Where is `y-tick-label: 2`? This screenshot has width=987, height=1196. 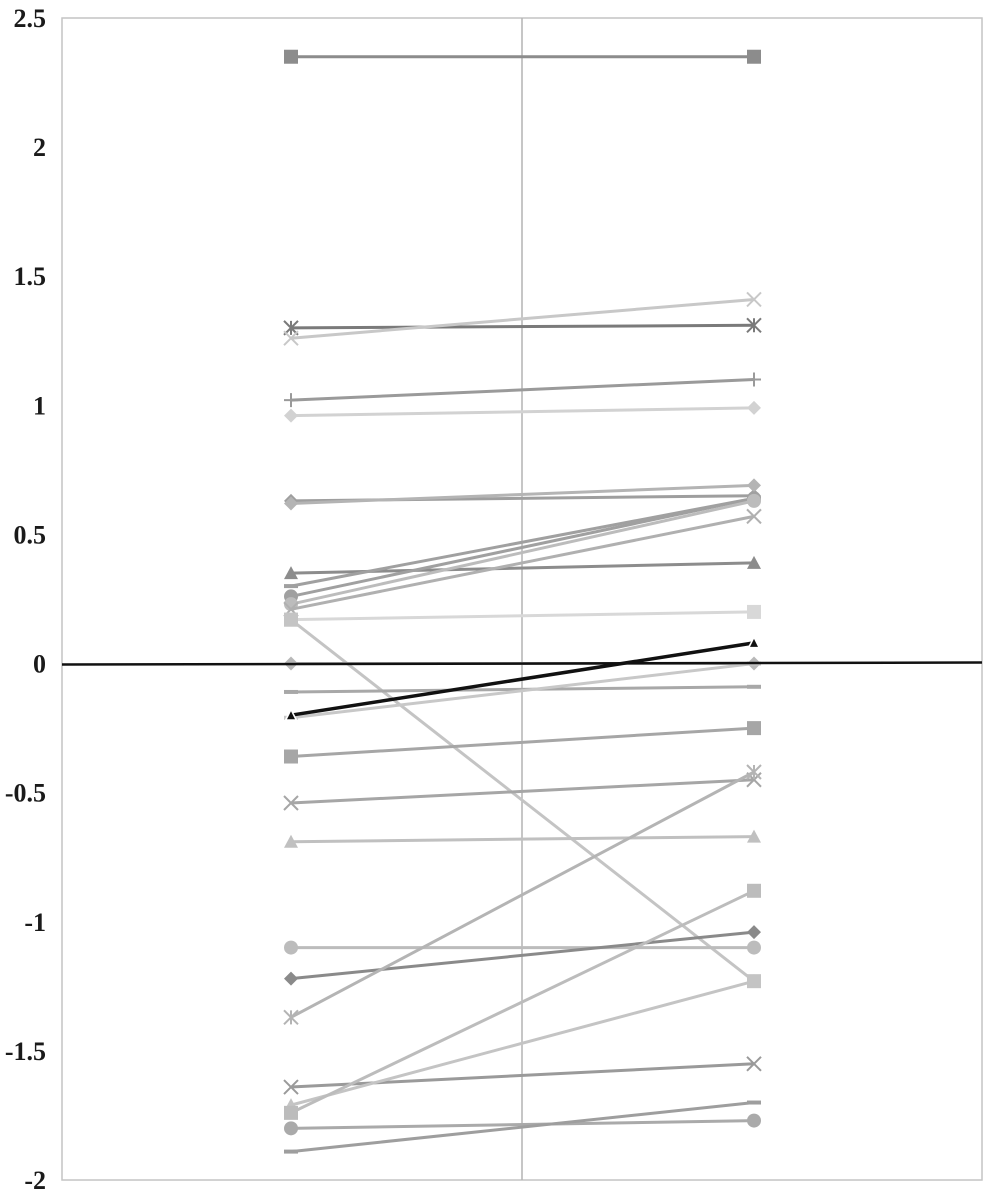
y-tick-label: 2 is located at coordinates (39, 147).